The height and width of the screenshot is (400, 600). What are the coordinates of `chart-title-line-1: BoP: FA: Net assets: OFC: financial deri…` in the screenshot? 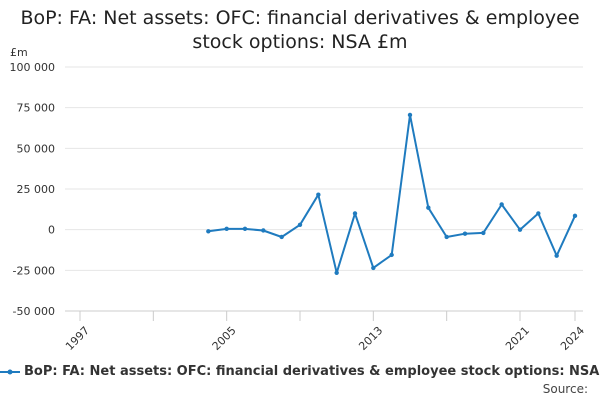 It's located at (300, 18).